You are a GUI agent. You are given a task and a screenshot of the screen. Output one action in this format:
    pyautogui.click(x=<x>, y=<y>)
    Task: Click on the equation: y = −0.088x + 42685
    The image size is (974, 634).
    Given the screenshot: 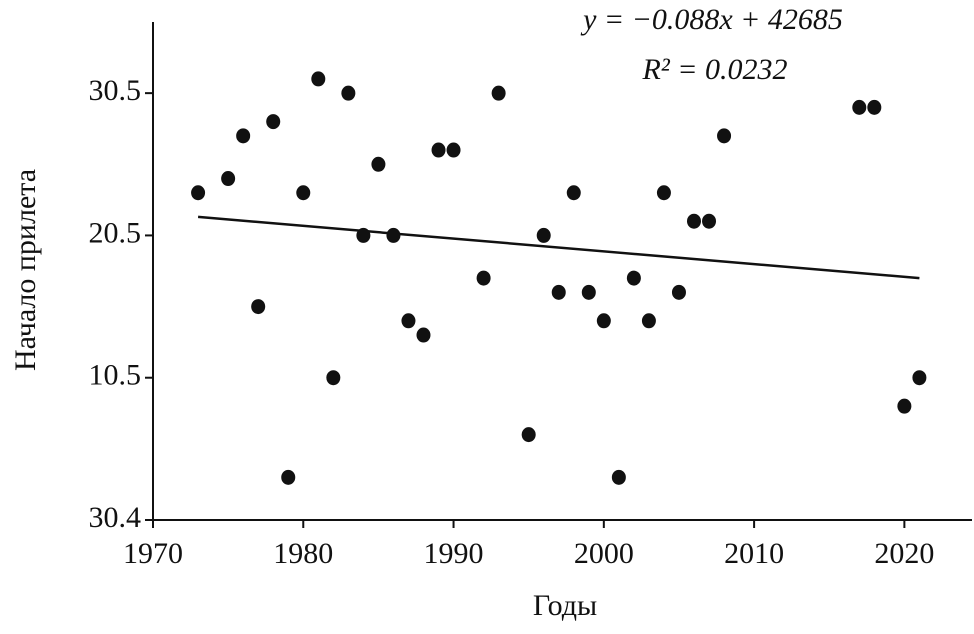 What is the action you would take?
    pyautogui.click(x=711, y=19)
    